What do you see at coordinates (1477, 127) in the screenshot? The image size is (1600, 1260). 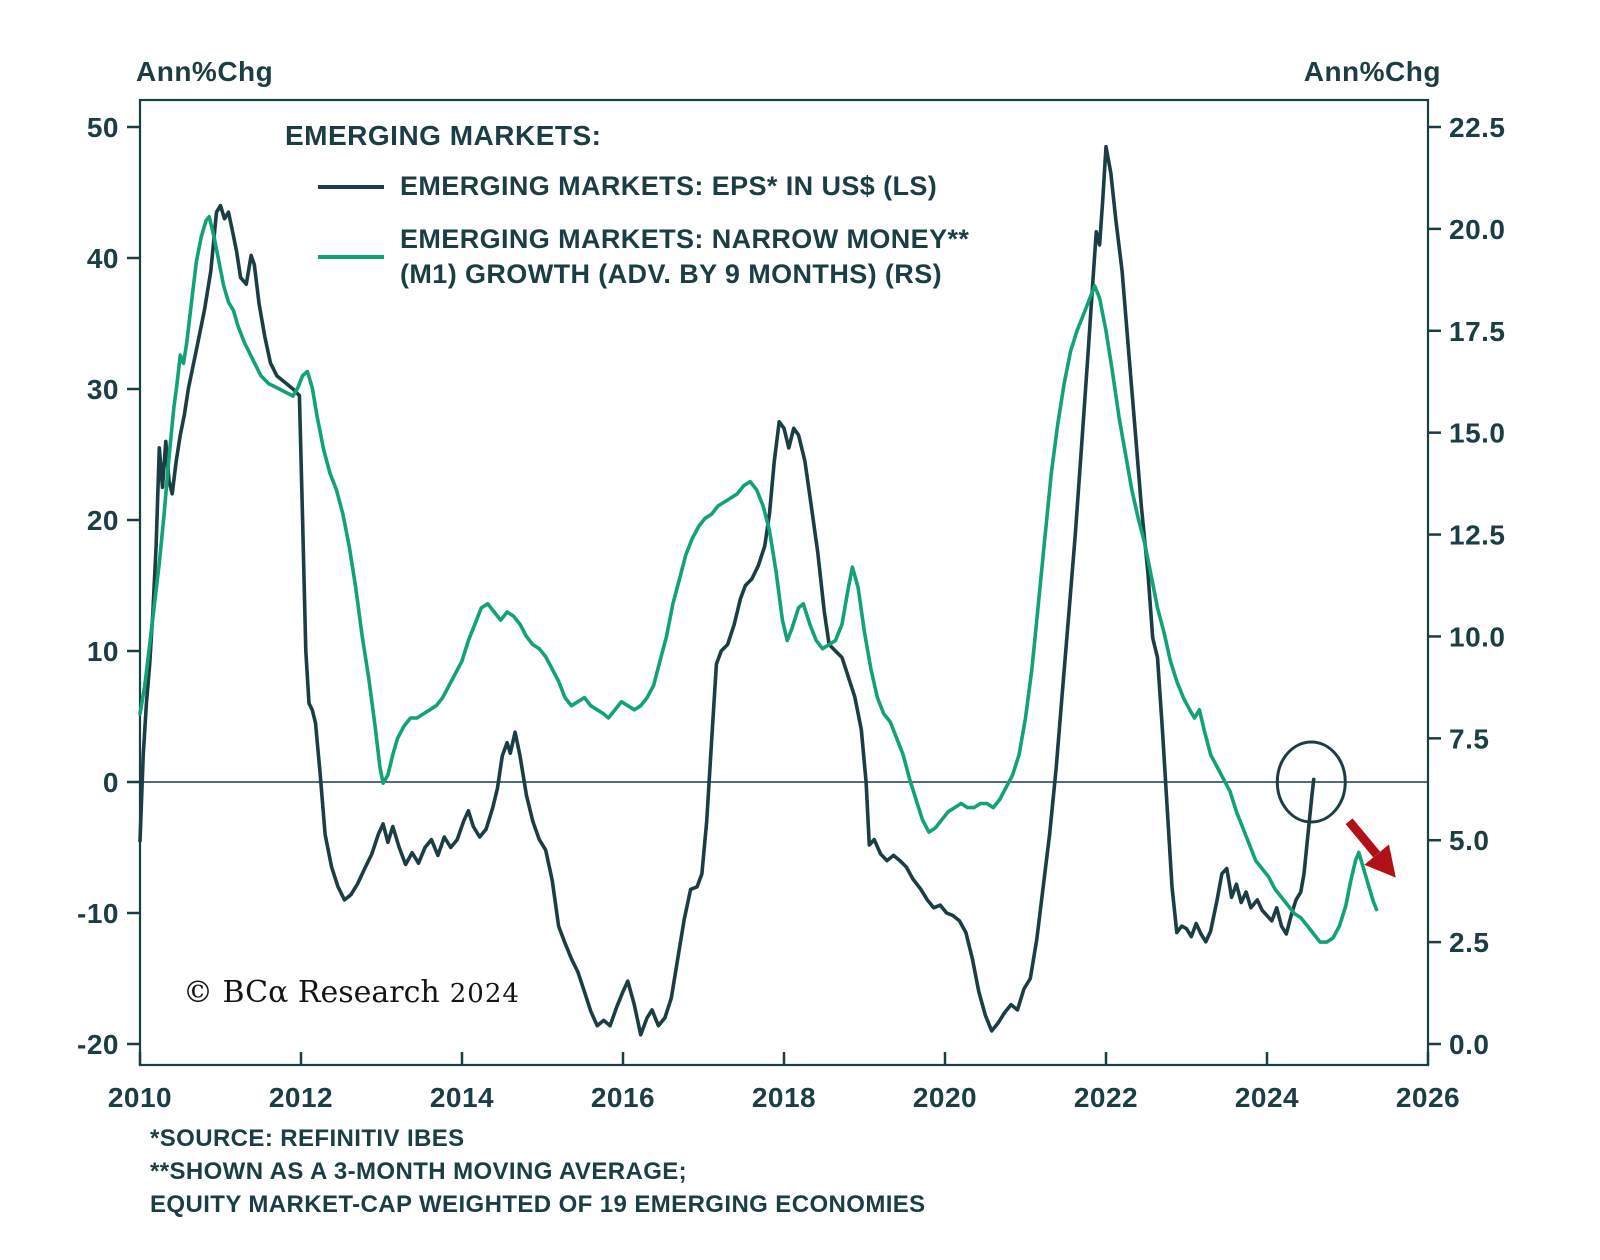 I see `right-tick-label: 22.5` at bounding box center [1477, 127].